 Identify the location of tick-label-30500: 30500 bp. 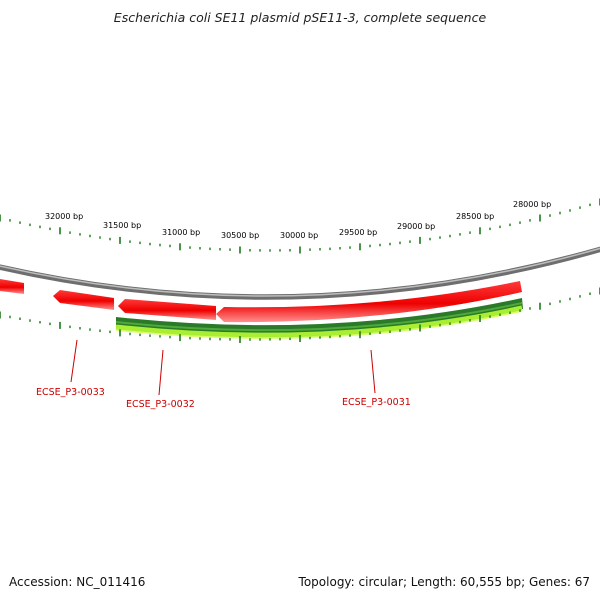
(240, 235).